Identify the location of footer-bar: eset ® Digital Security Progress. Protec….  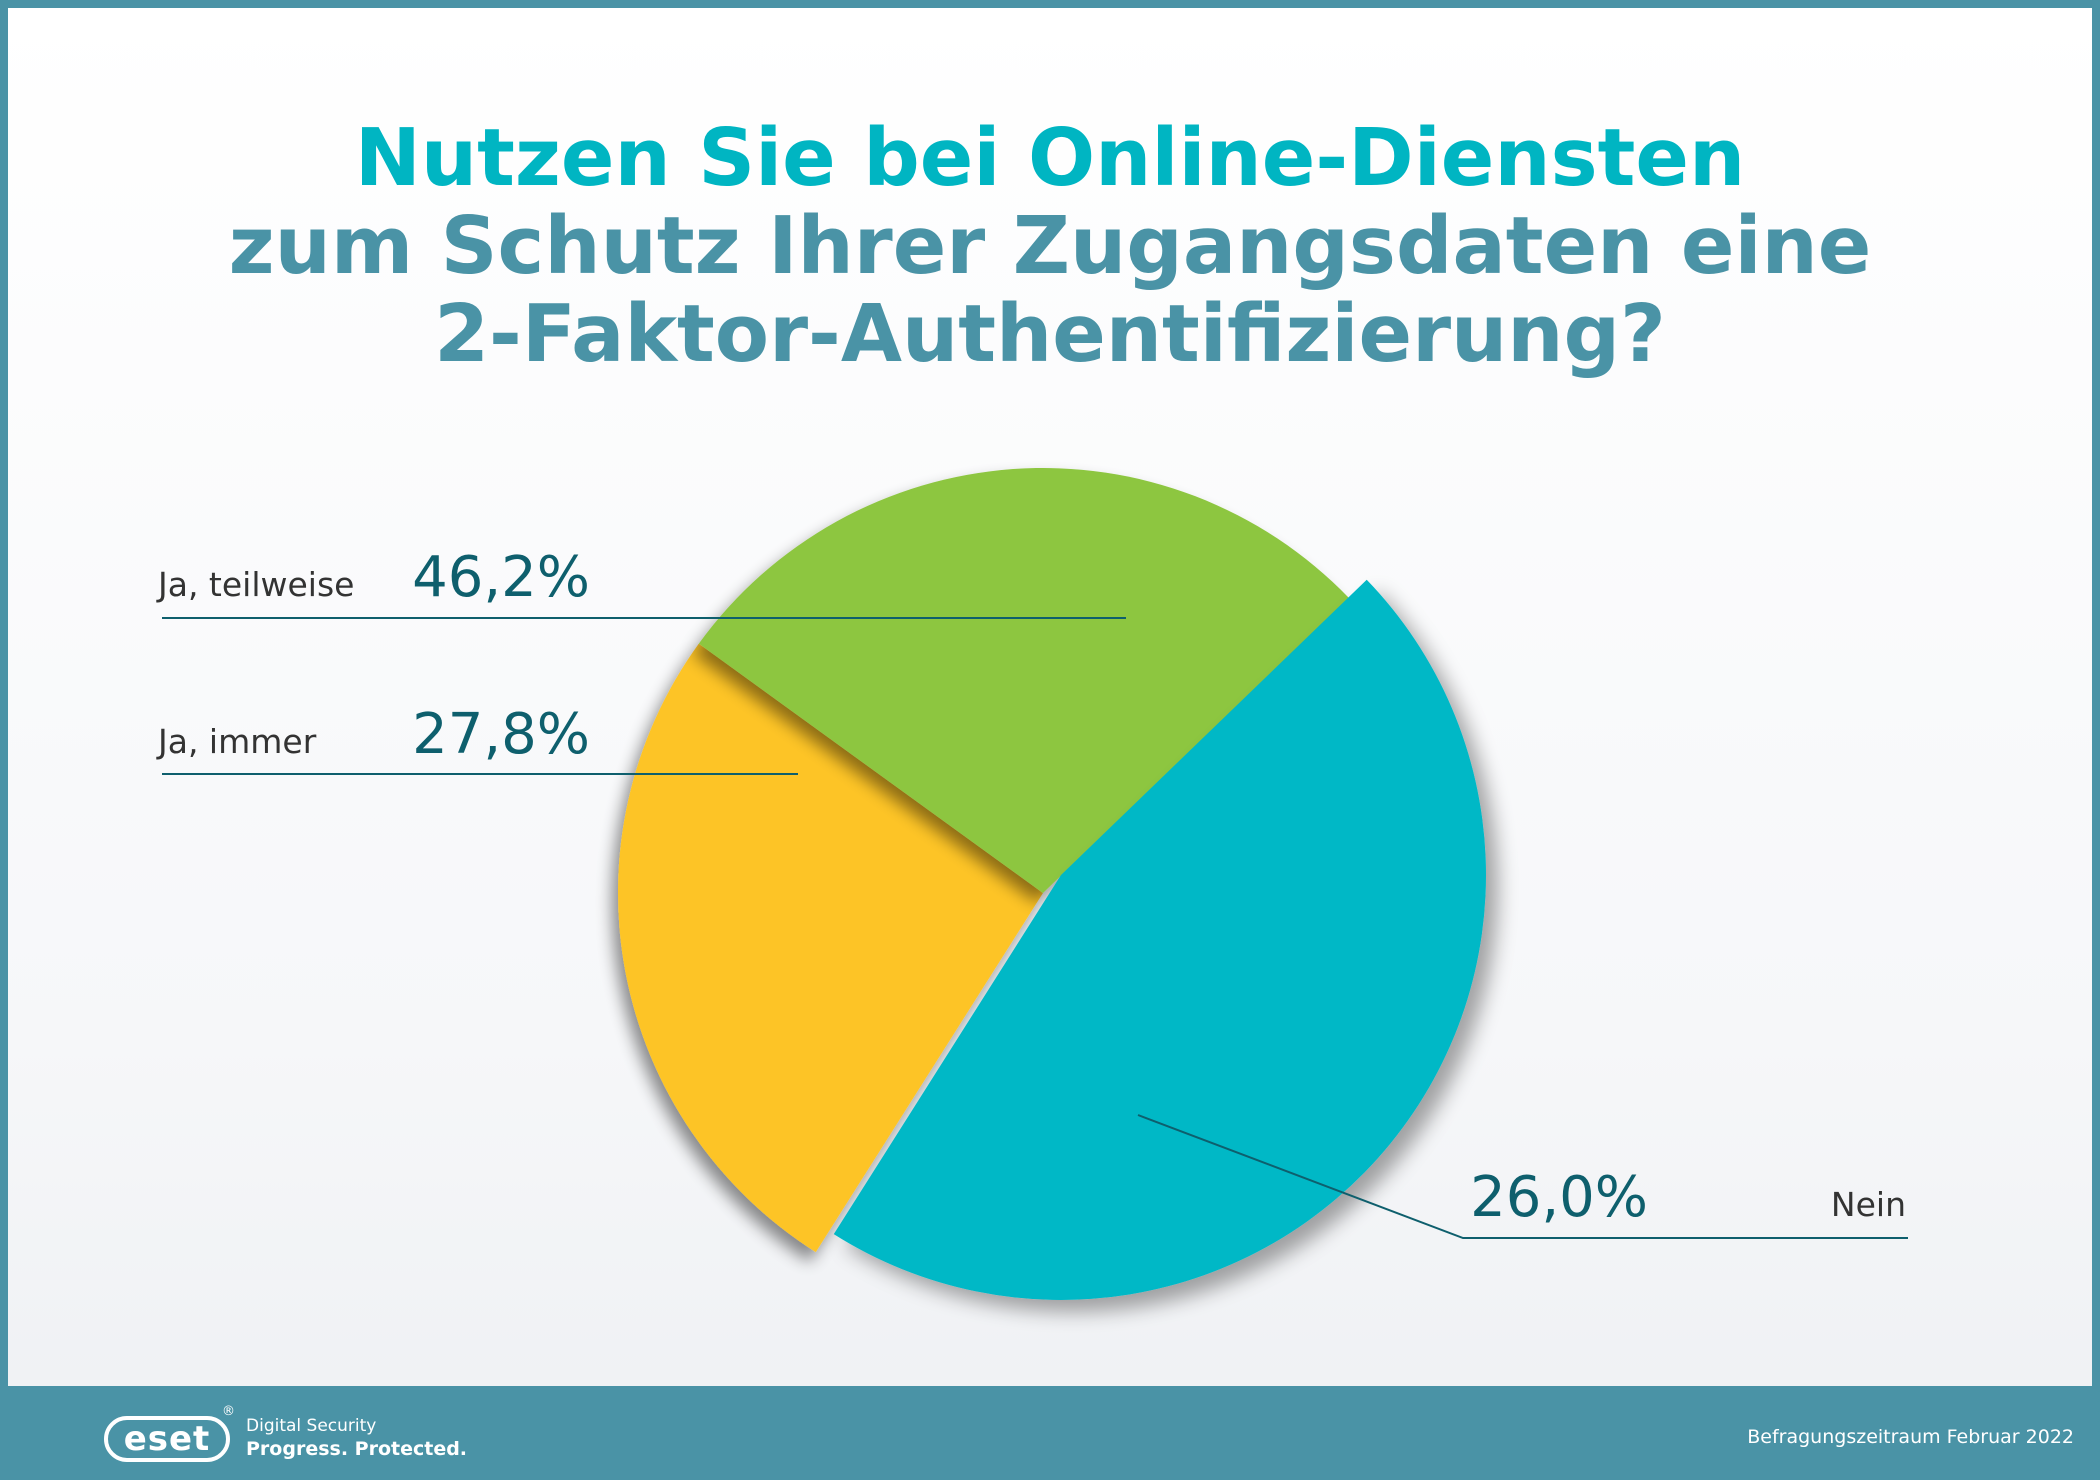
(1050, 1433).